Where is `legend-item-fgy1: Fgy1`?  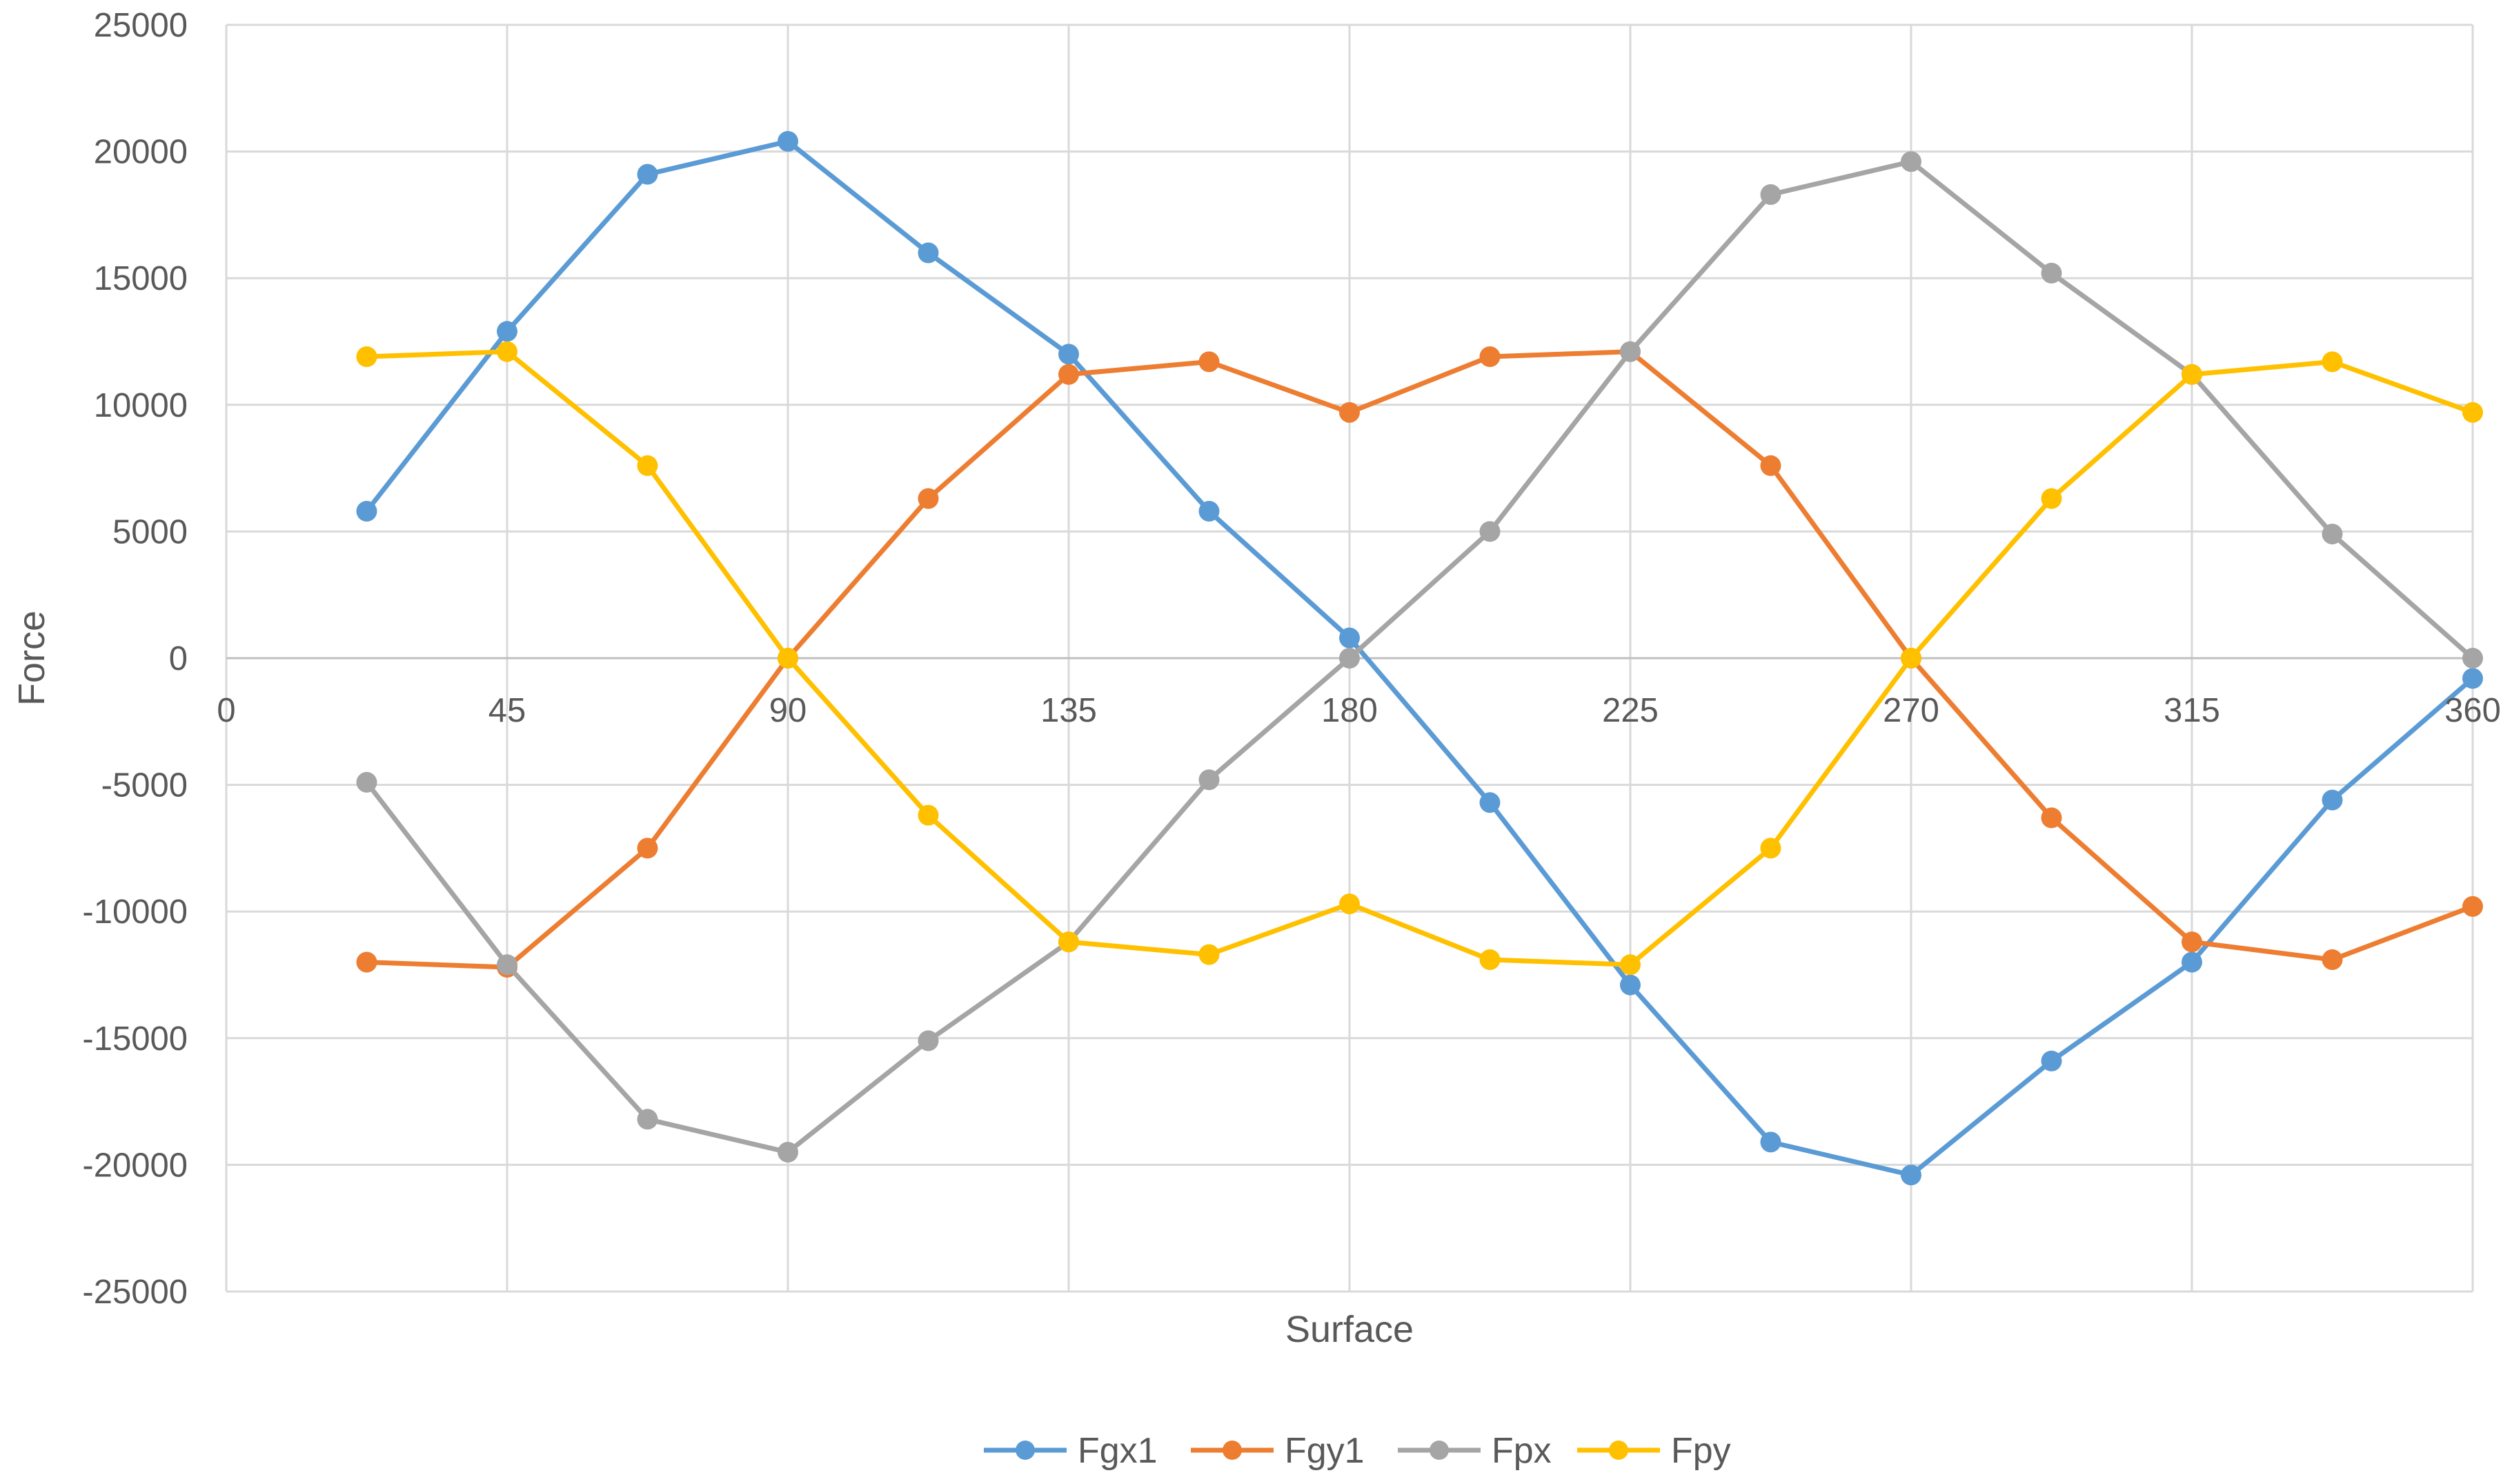
legend-item-fgy1: Fgy1 is located at coordinates (1278, 1451).